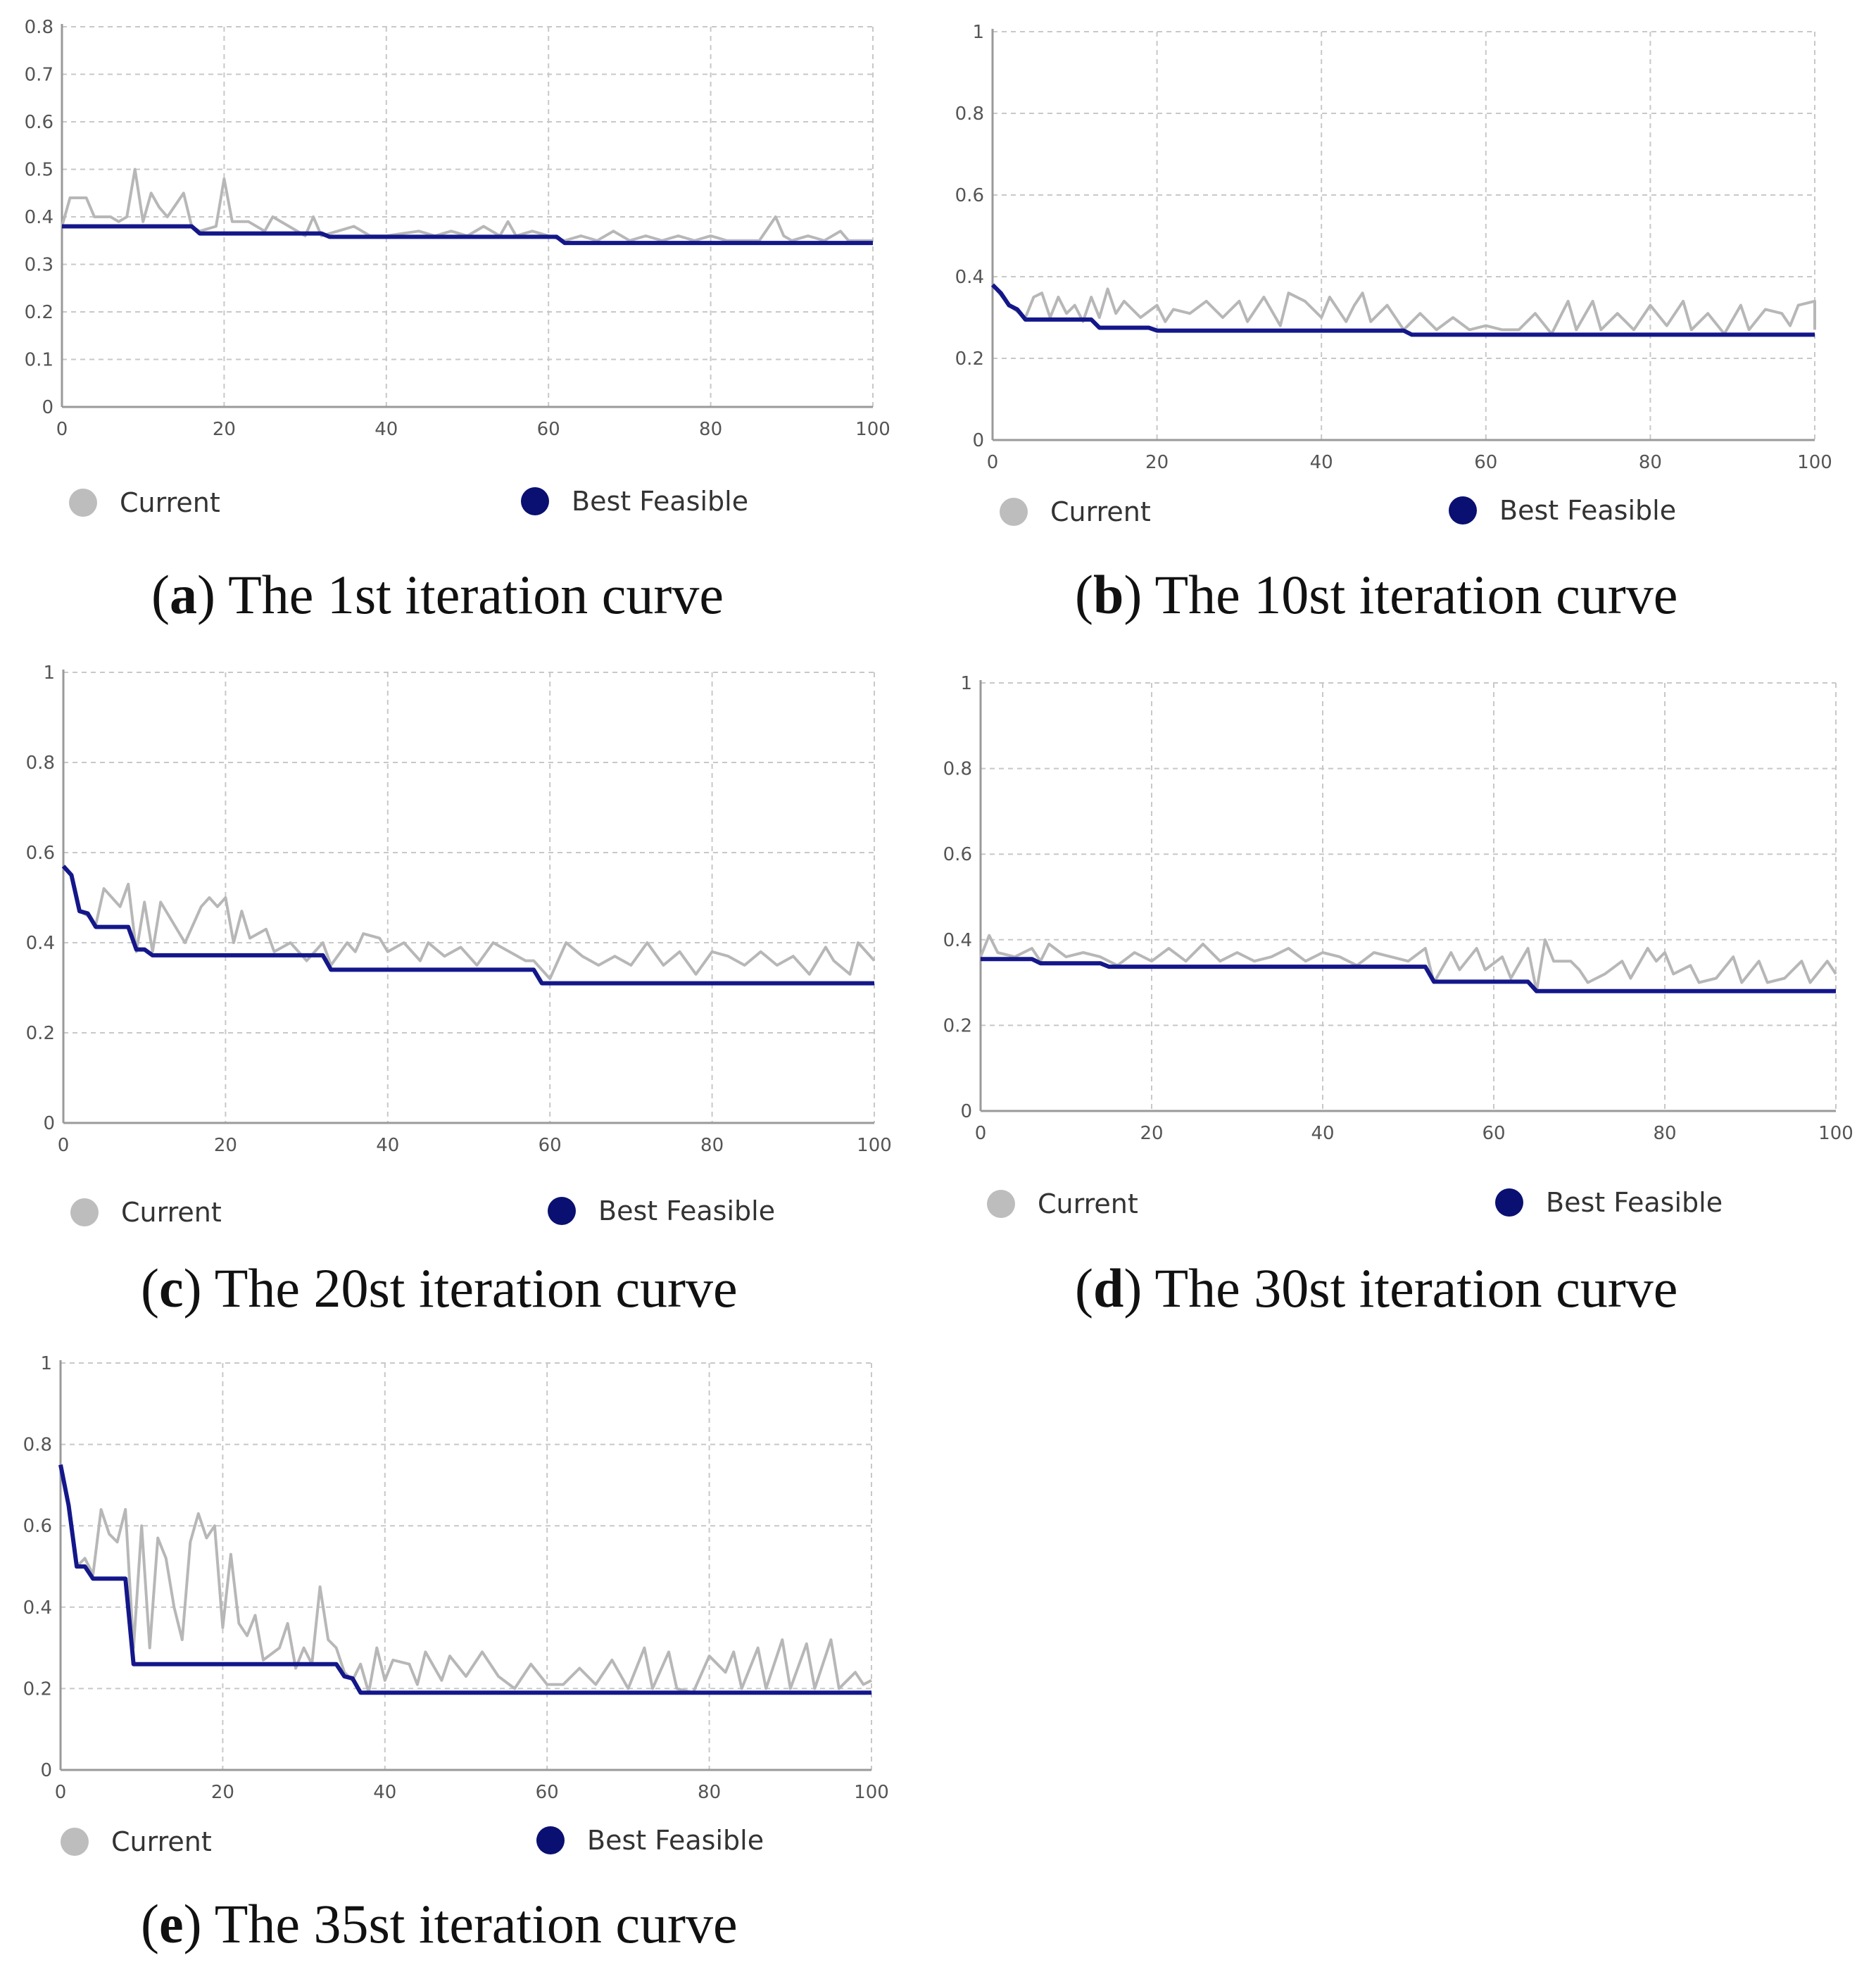  What do you see at coordinates (39, 360) in the screenshot?
I see `y-tick-label: 0.1` at bounding box center [39, 360].